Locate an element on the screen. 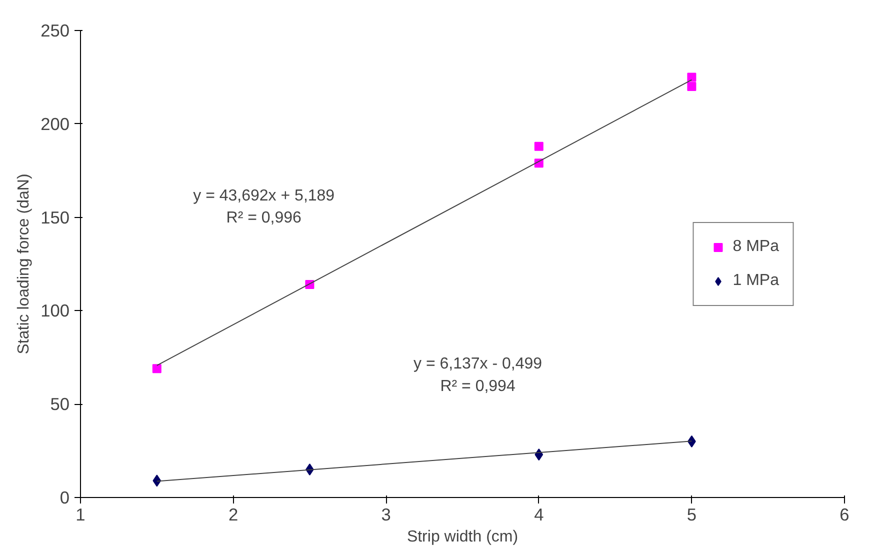  x-tick-label: 6 is located at coordinates (845, 514).